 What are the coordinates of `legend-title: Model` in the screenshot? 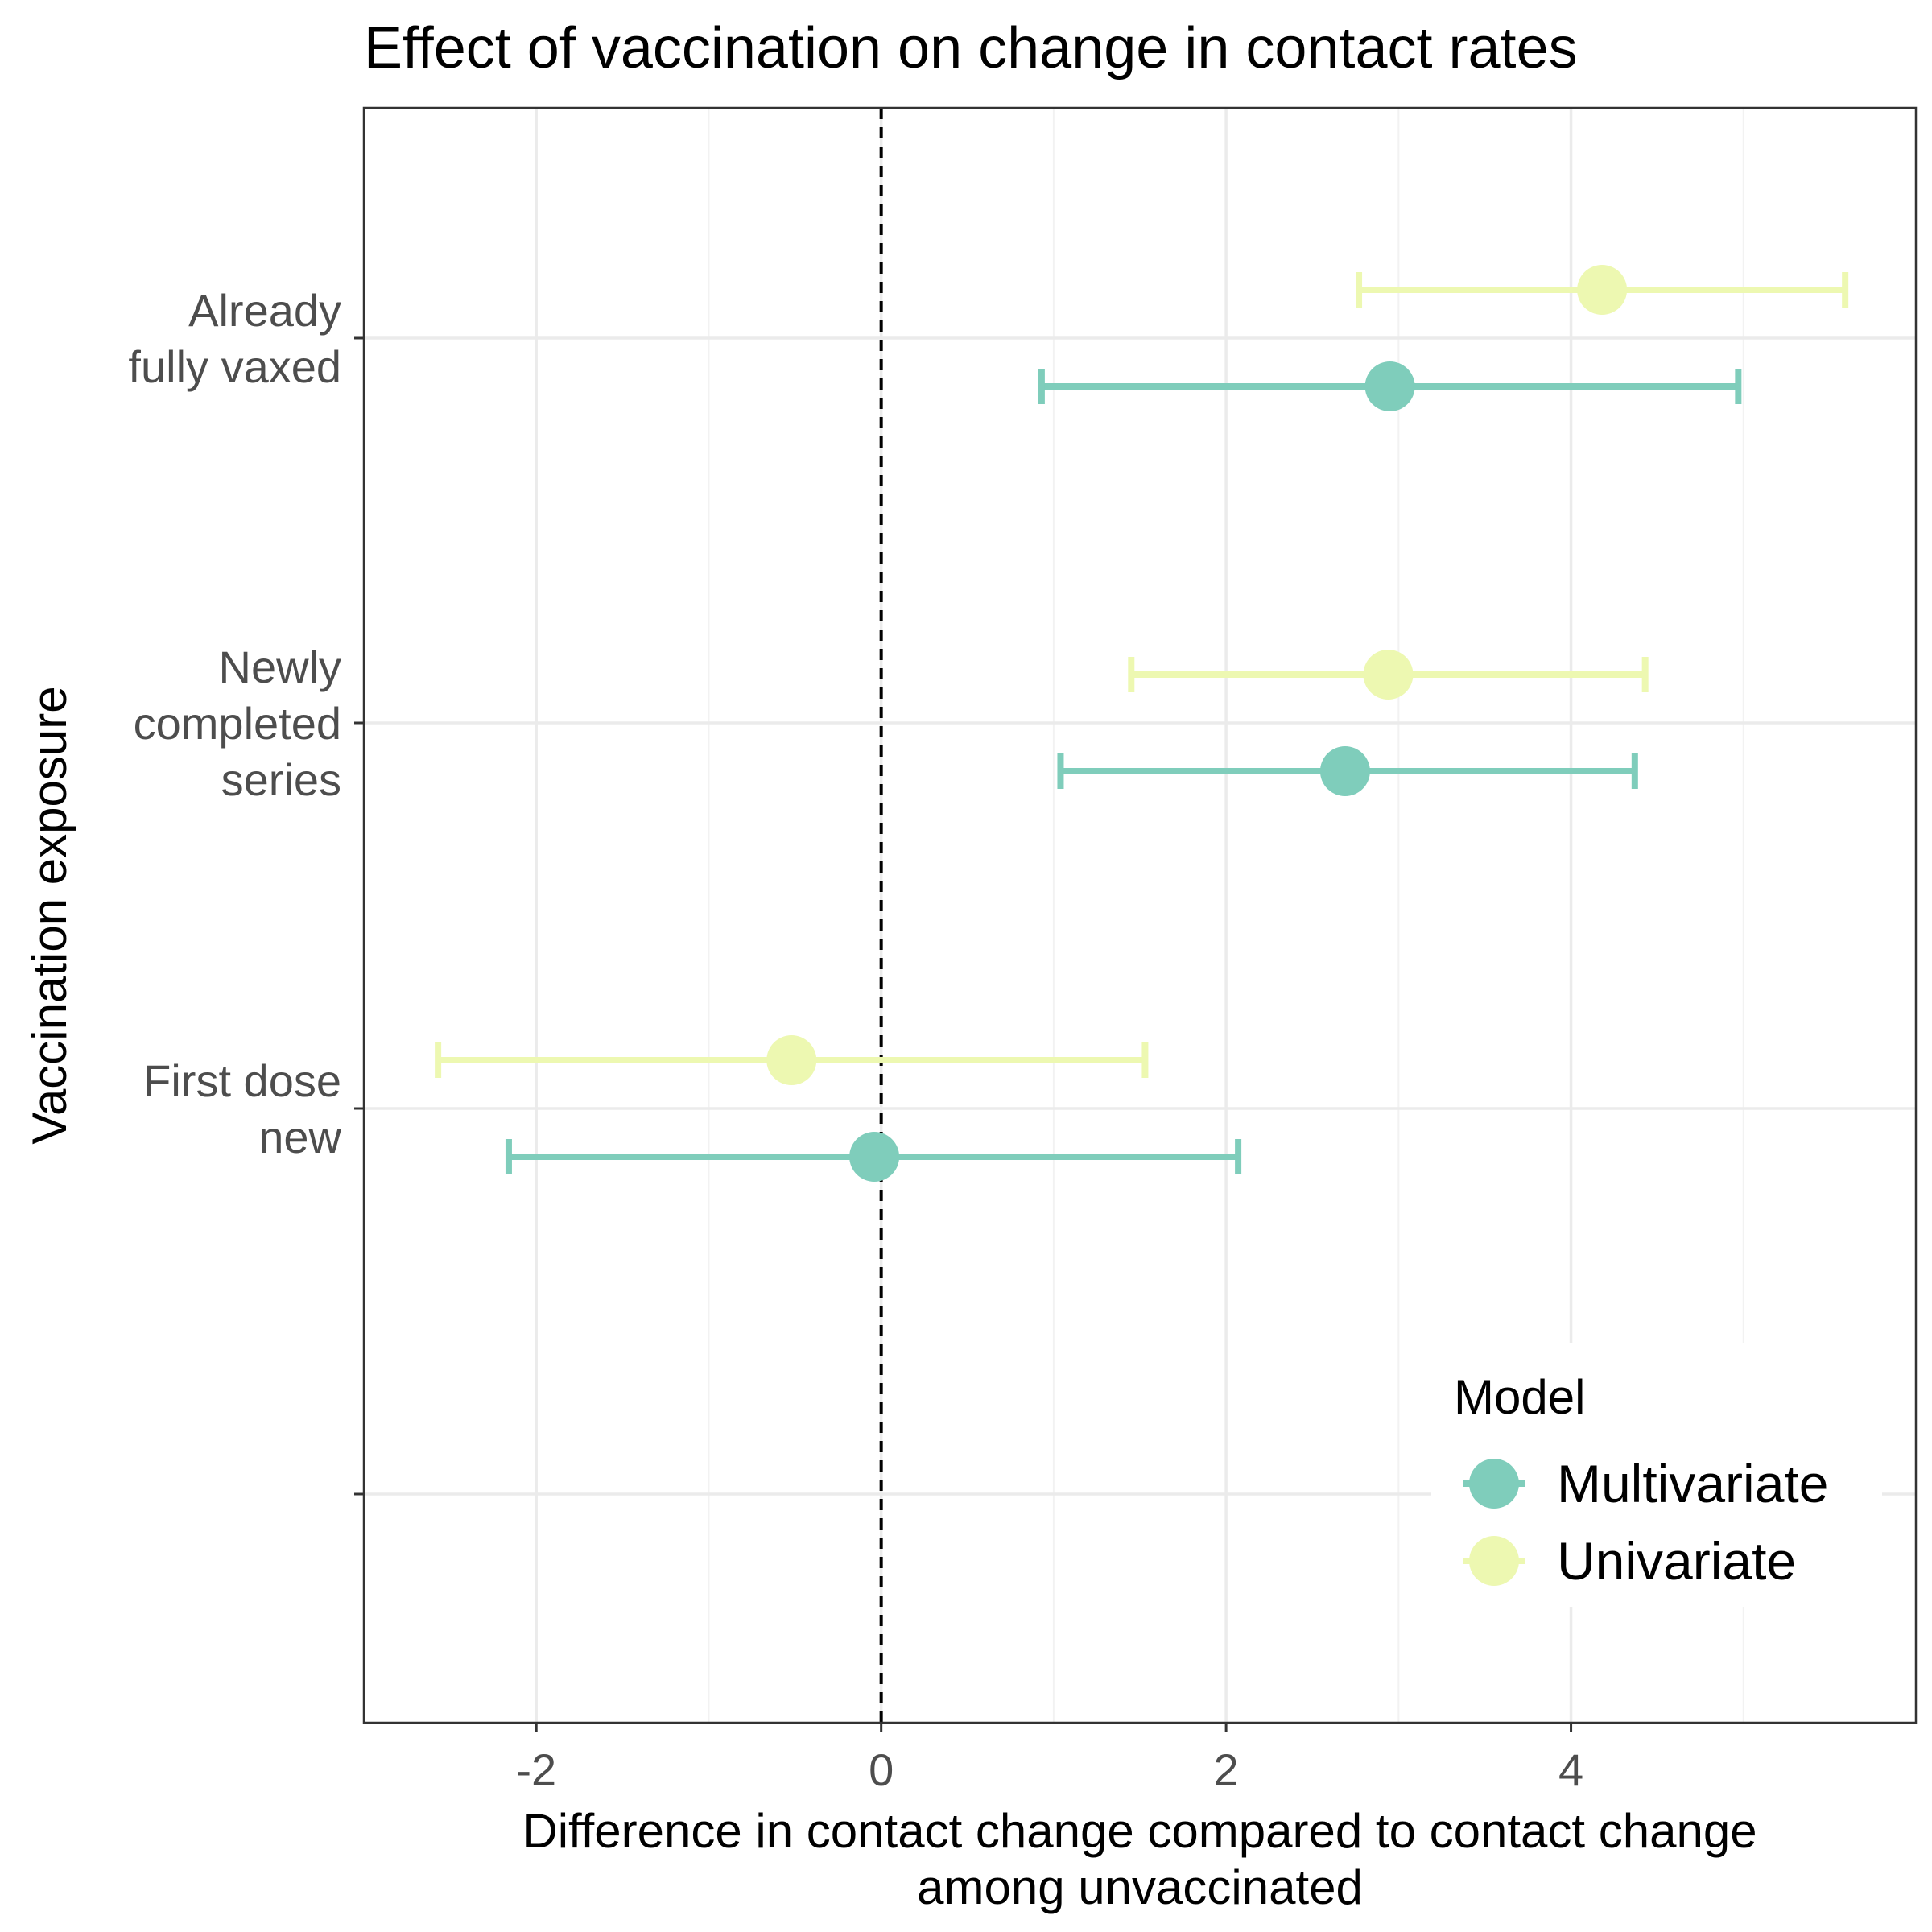 It's located at (1519, 1397).